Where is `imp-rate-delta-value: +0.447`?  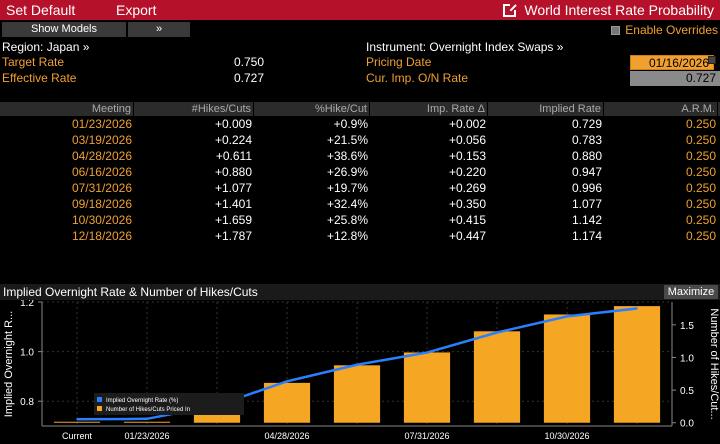
imp-rate-delta-value: +0.447 is located at coordinates (467, 236).